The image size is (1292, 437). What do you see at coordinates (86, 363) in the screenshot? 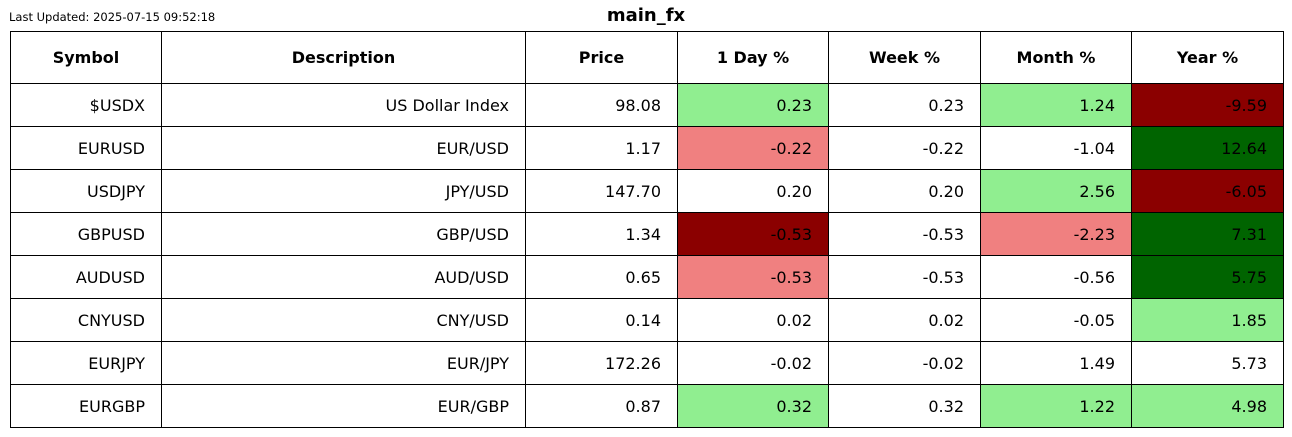
I see `symbol-cell: EURJPY` at bounding box center [86, 363].